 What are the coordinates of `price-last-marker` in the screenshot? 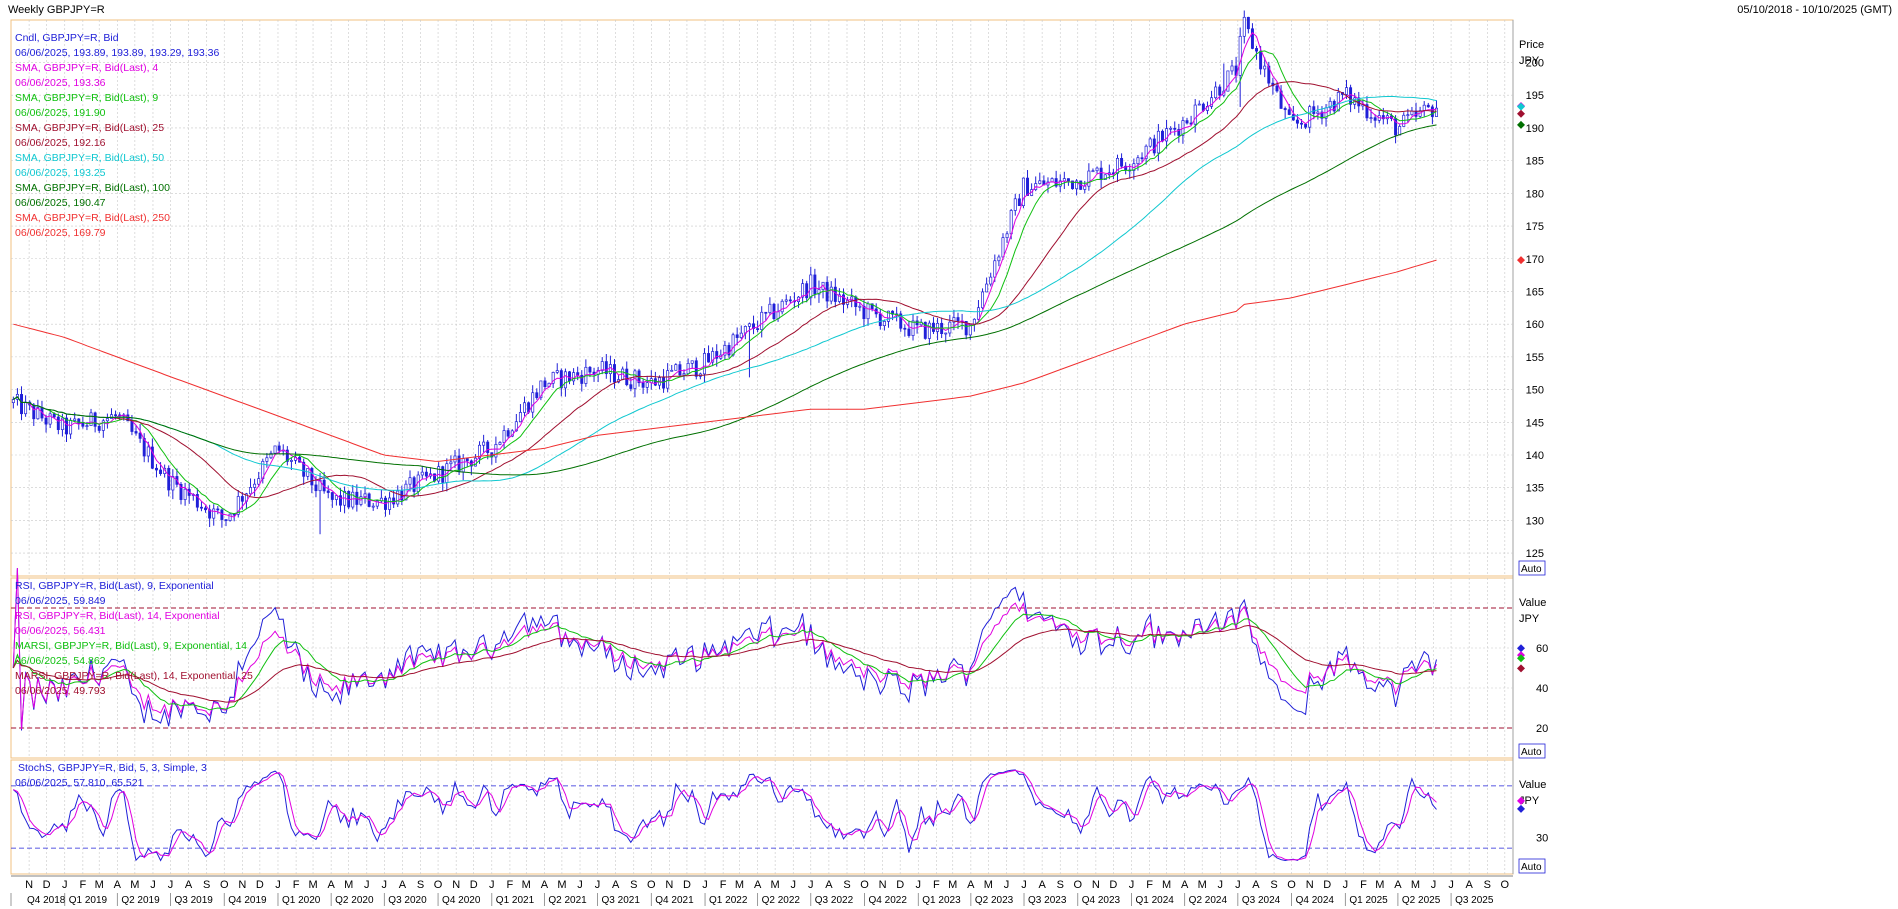 It's located at (1521, 260).